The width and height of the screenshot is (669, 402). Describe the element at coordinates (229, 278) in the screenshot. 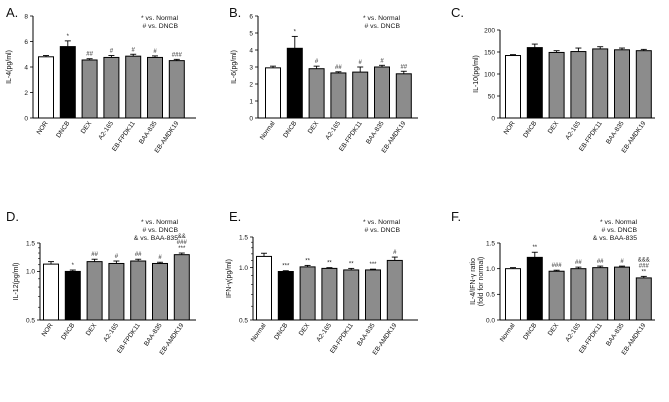

I see `y-axis-label: IFN-γ(pg/ml)` at that location.